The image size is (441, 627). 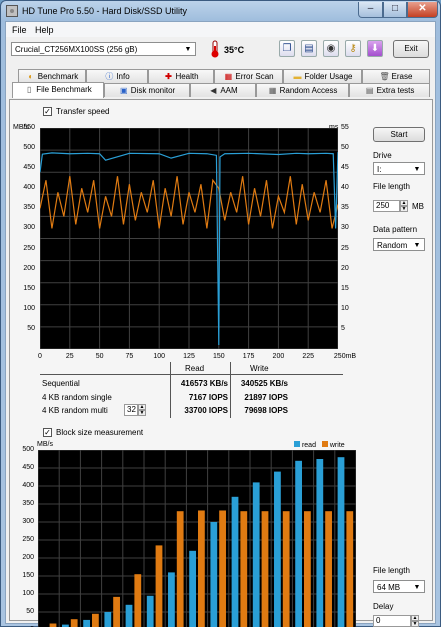 I want to click on transfer-x-tick-label: 200, so click(x=278, y=356).